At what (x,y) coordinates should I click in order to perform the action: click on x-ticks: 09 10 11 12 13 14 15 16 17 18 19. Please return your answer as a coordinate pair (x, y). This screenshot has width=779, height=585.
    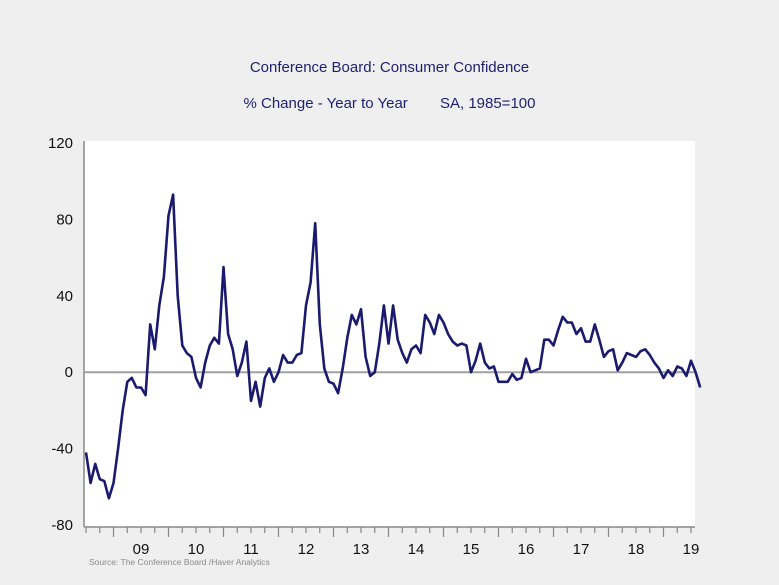
    Looking at the image, I should click on (392, 542).